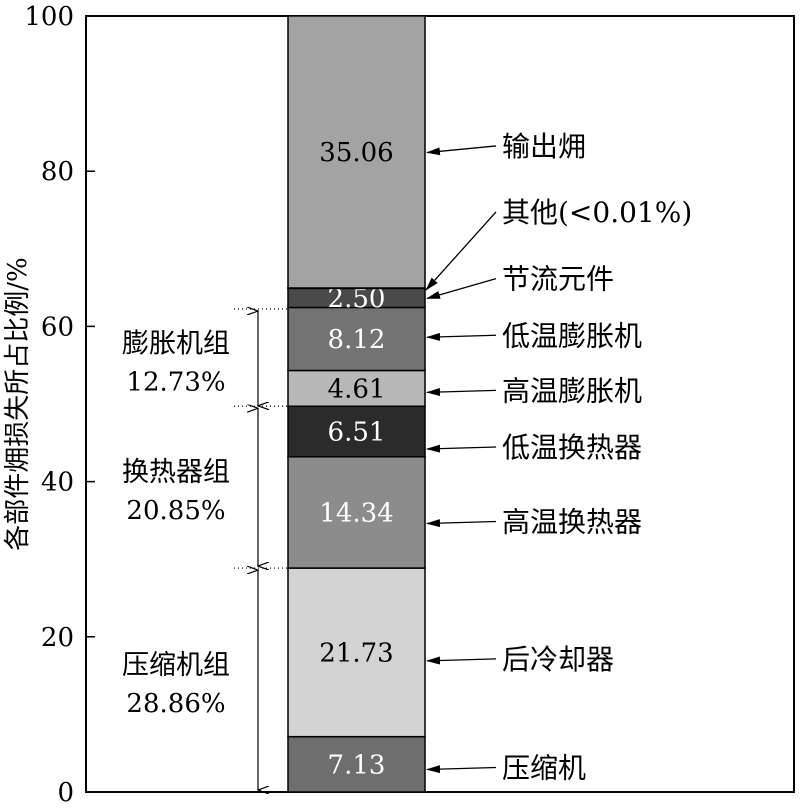  Describe the element at coordinates (572, 335) in the screenshot. I see `annotation-label: 低温膨胀机` at that location.